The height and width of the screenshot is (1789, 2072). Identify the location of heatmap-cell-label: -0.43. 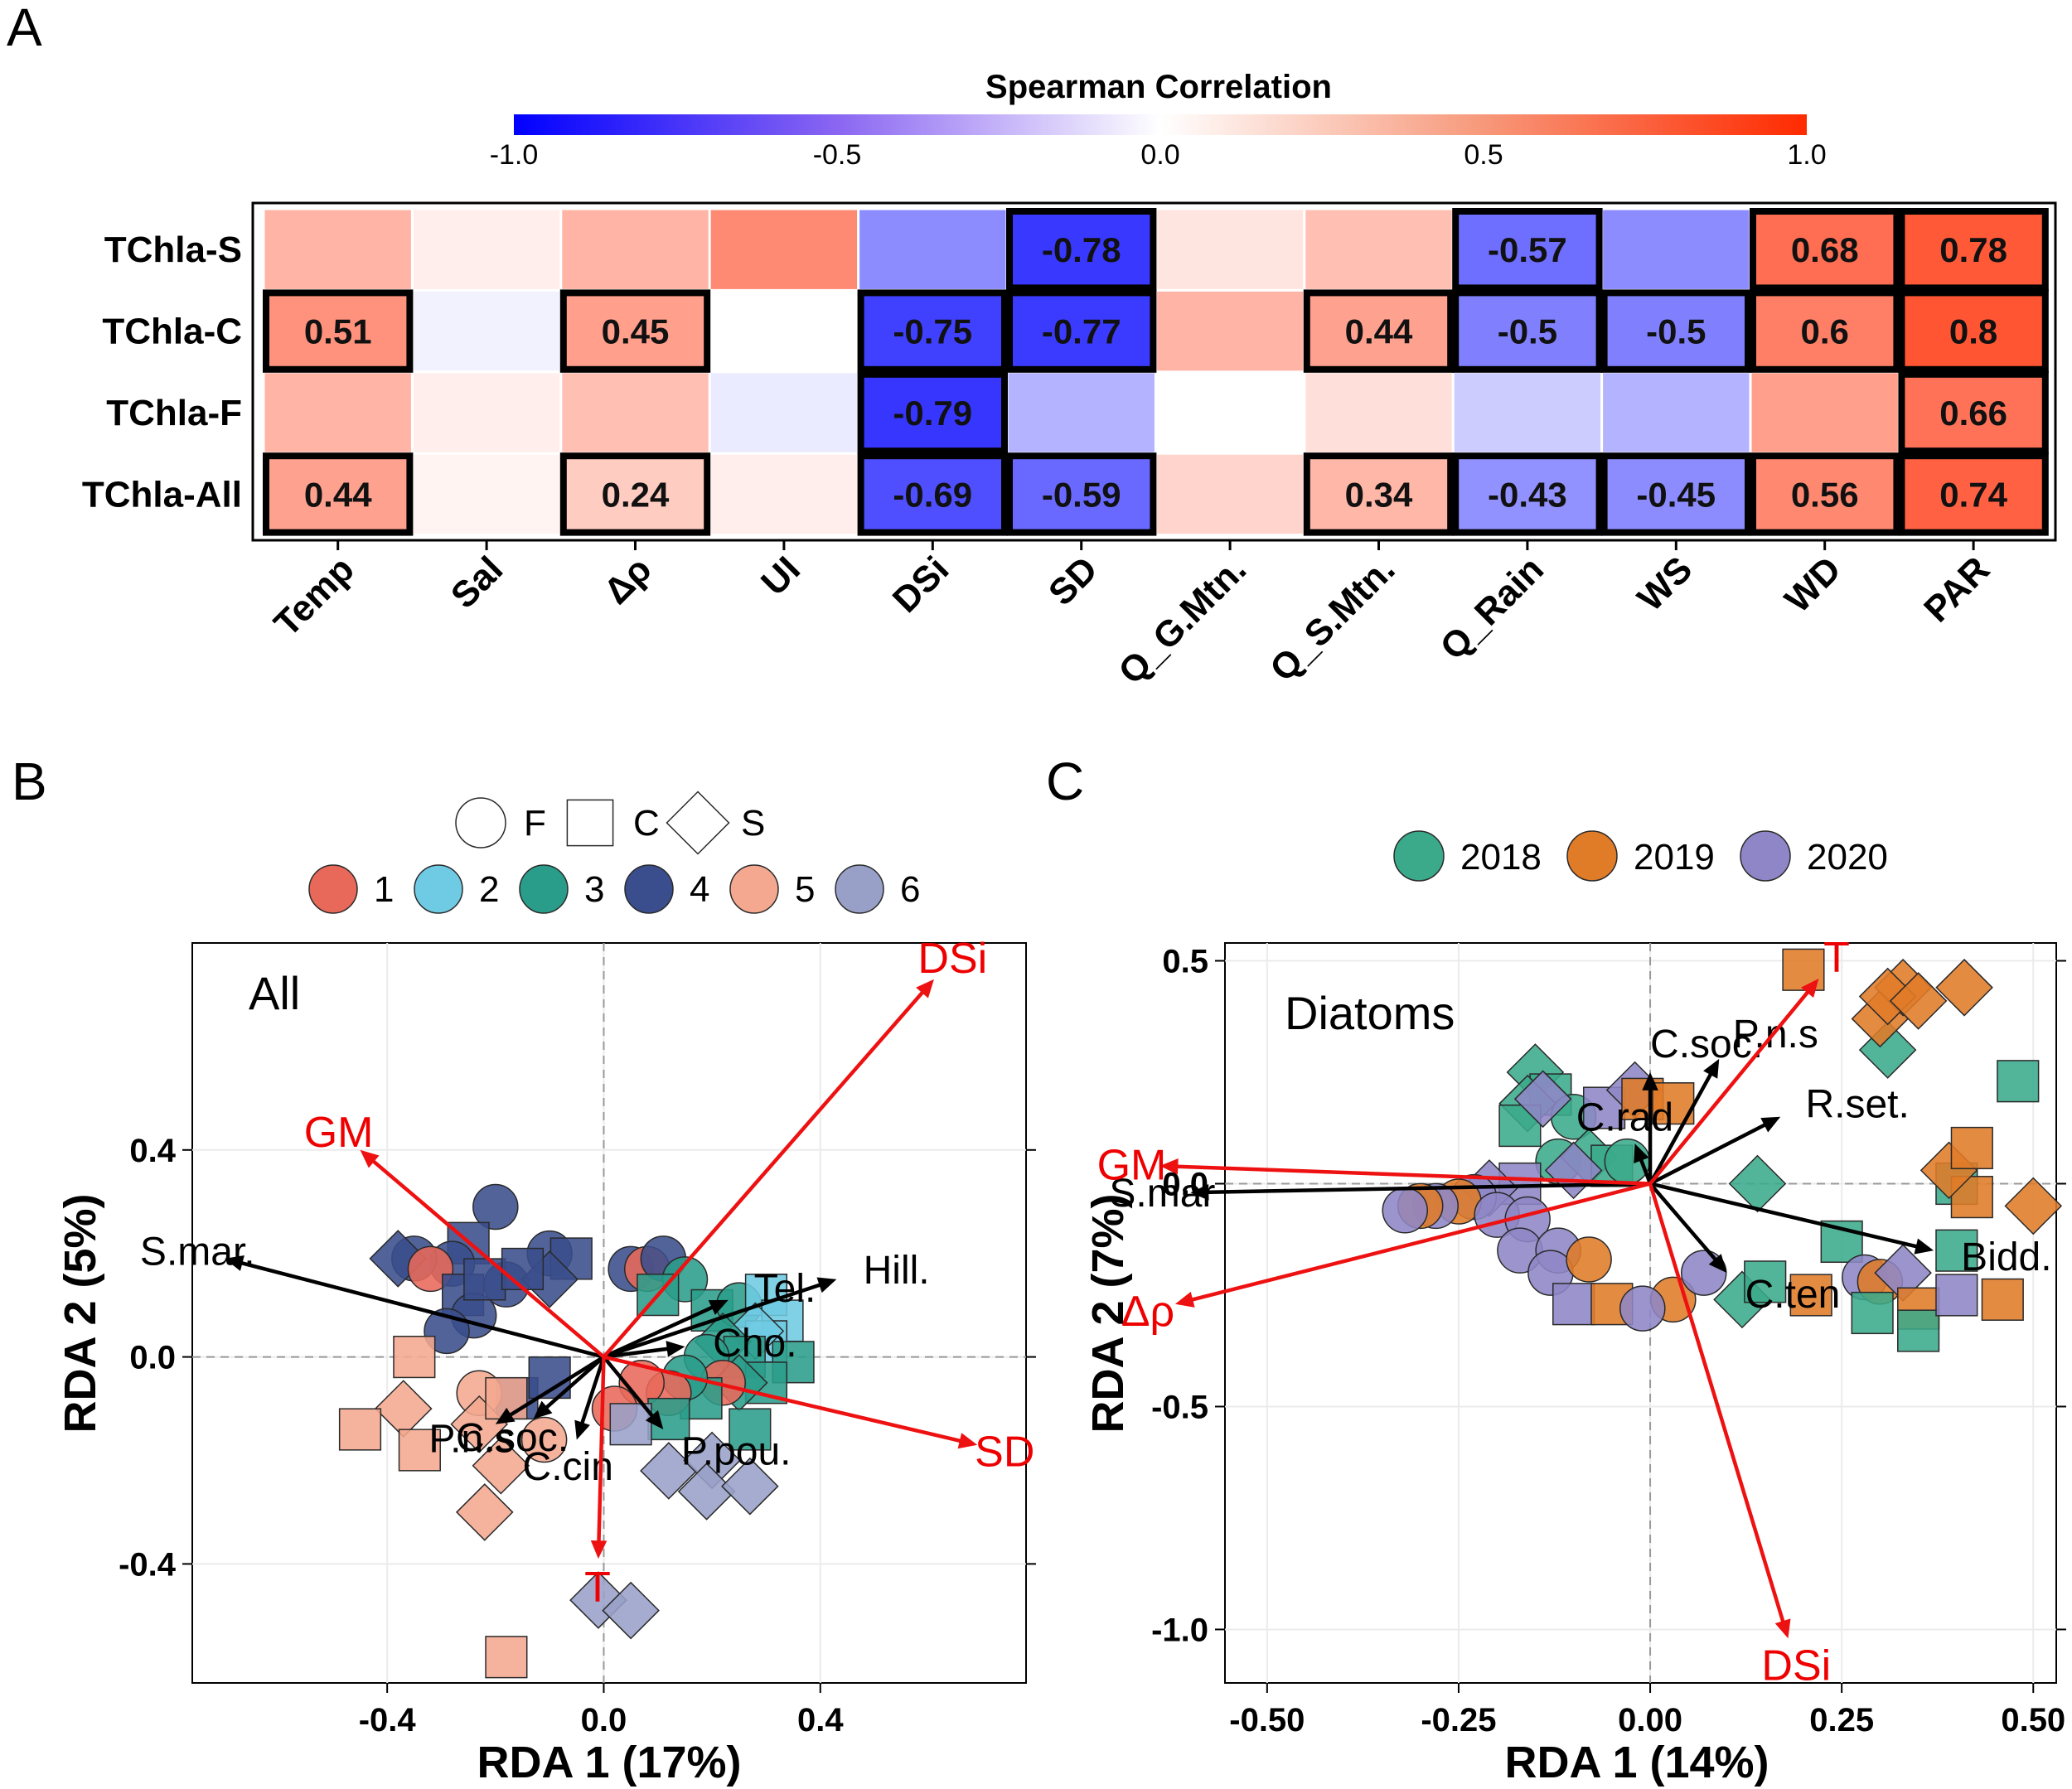
(1527, 494).